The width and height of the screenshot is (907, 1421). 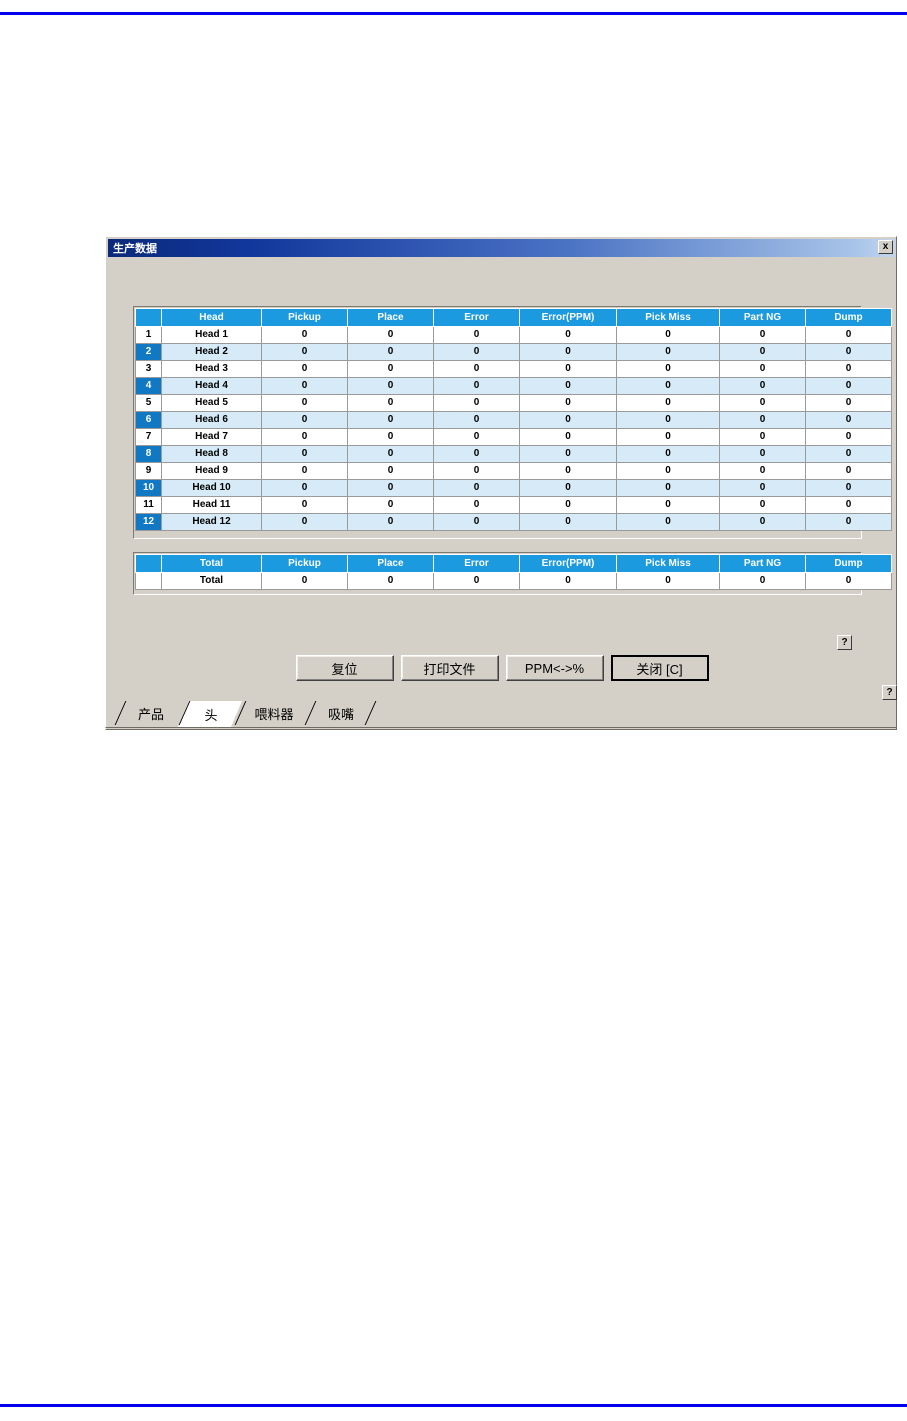 What do you see at coordinates (449, 668) in the screenshot?
I see `print-file-button: 打印文件` at bounding box center [449, 668].